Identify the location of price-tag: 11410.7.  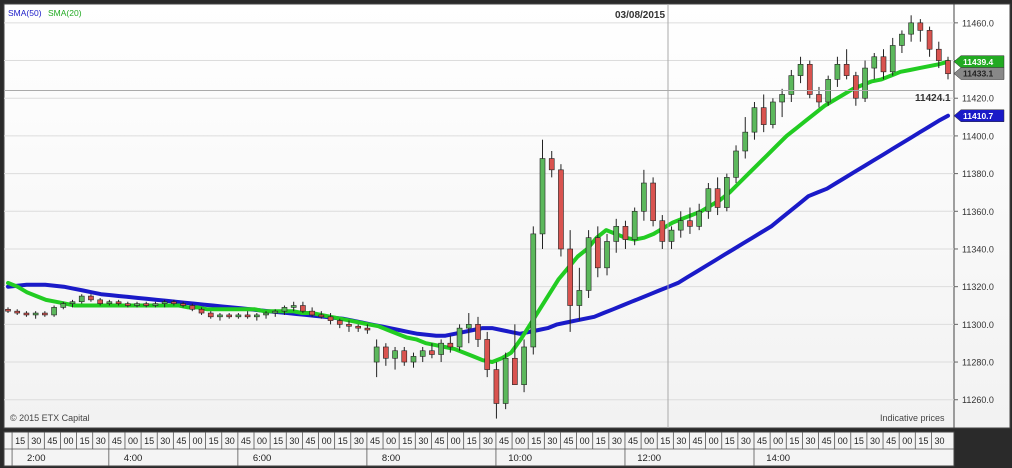
(979, 115).